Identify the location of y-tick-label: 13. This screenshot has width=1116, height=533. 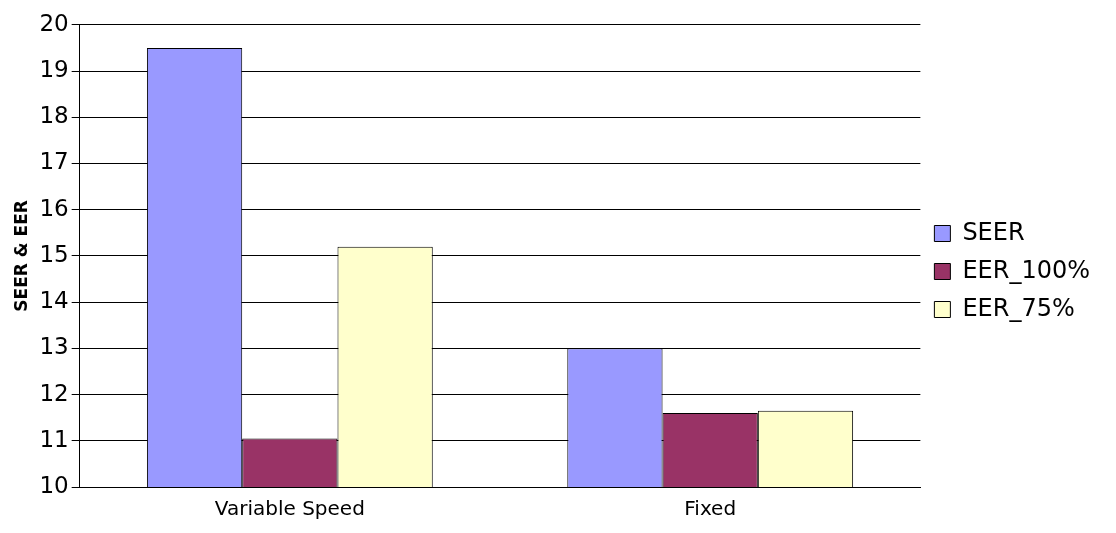
(54, 346).